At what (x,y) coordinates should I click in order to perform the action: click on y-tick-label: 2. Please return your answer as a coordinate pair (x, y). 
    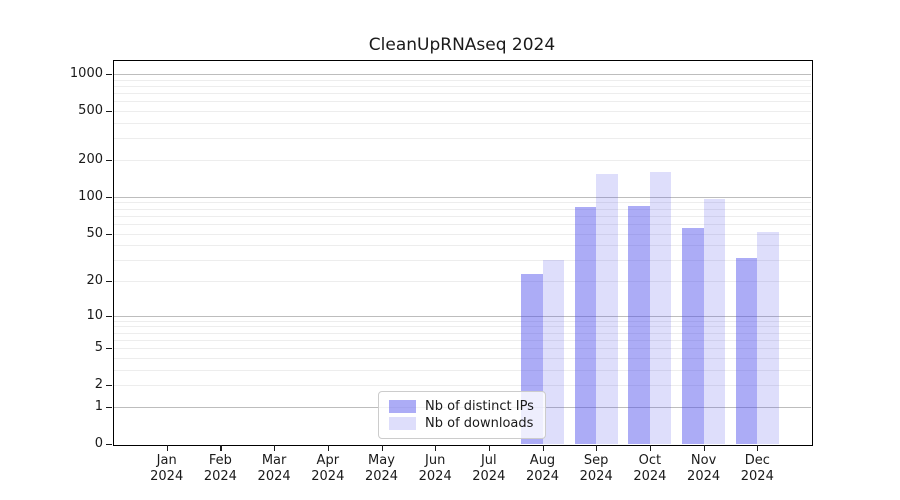
    Looking at the image, I should click on (98, 385).